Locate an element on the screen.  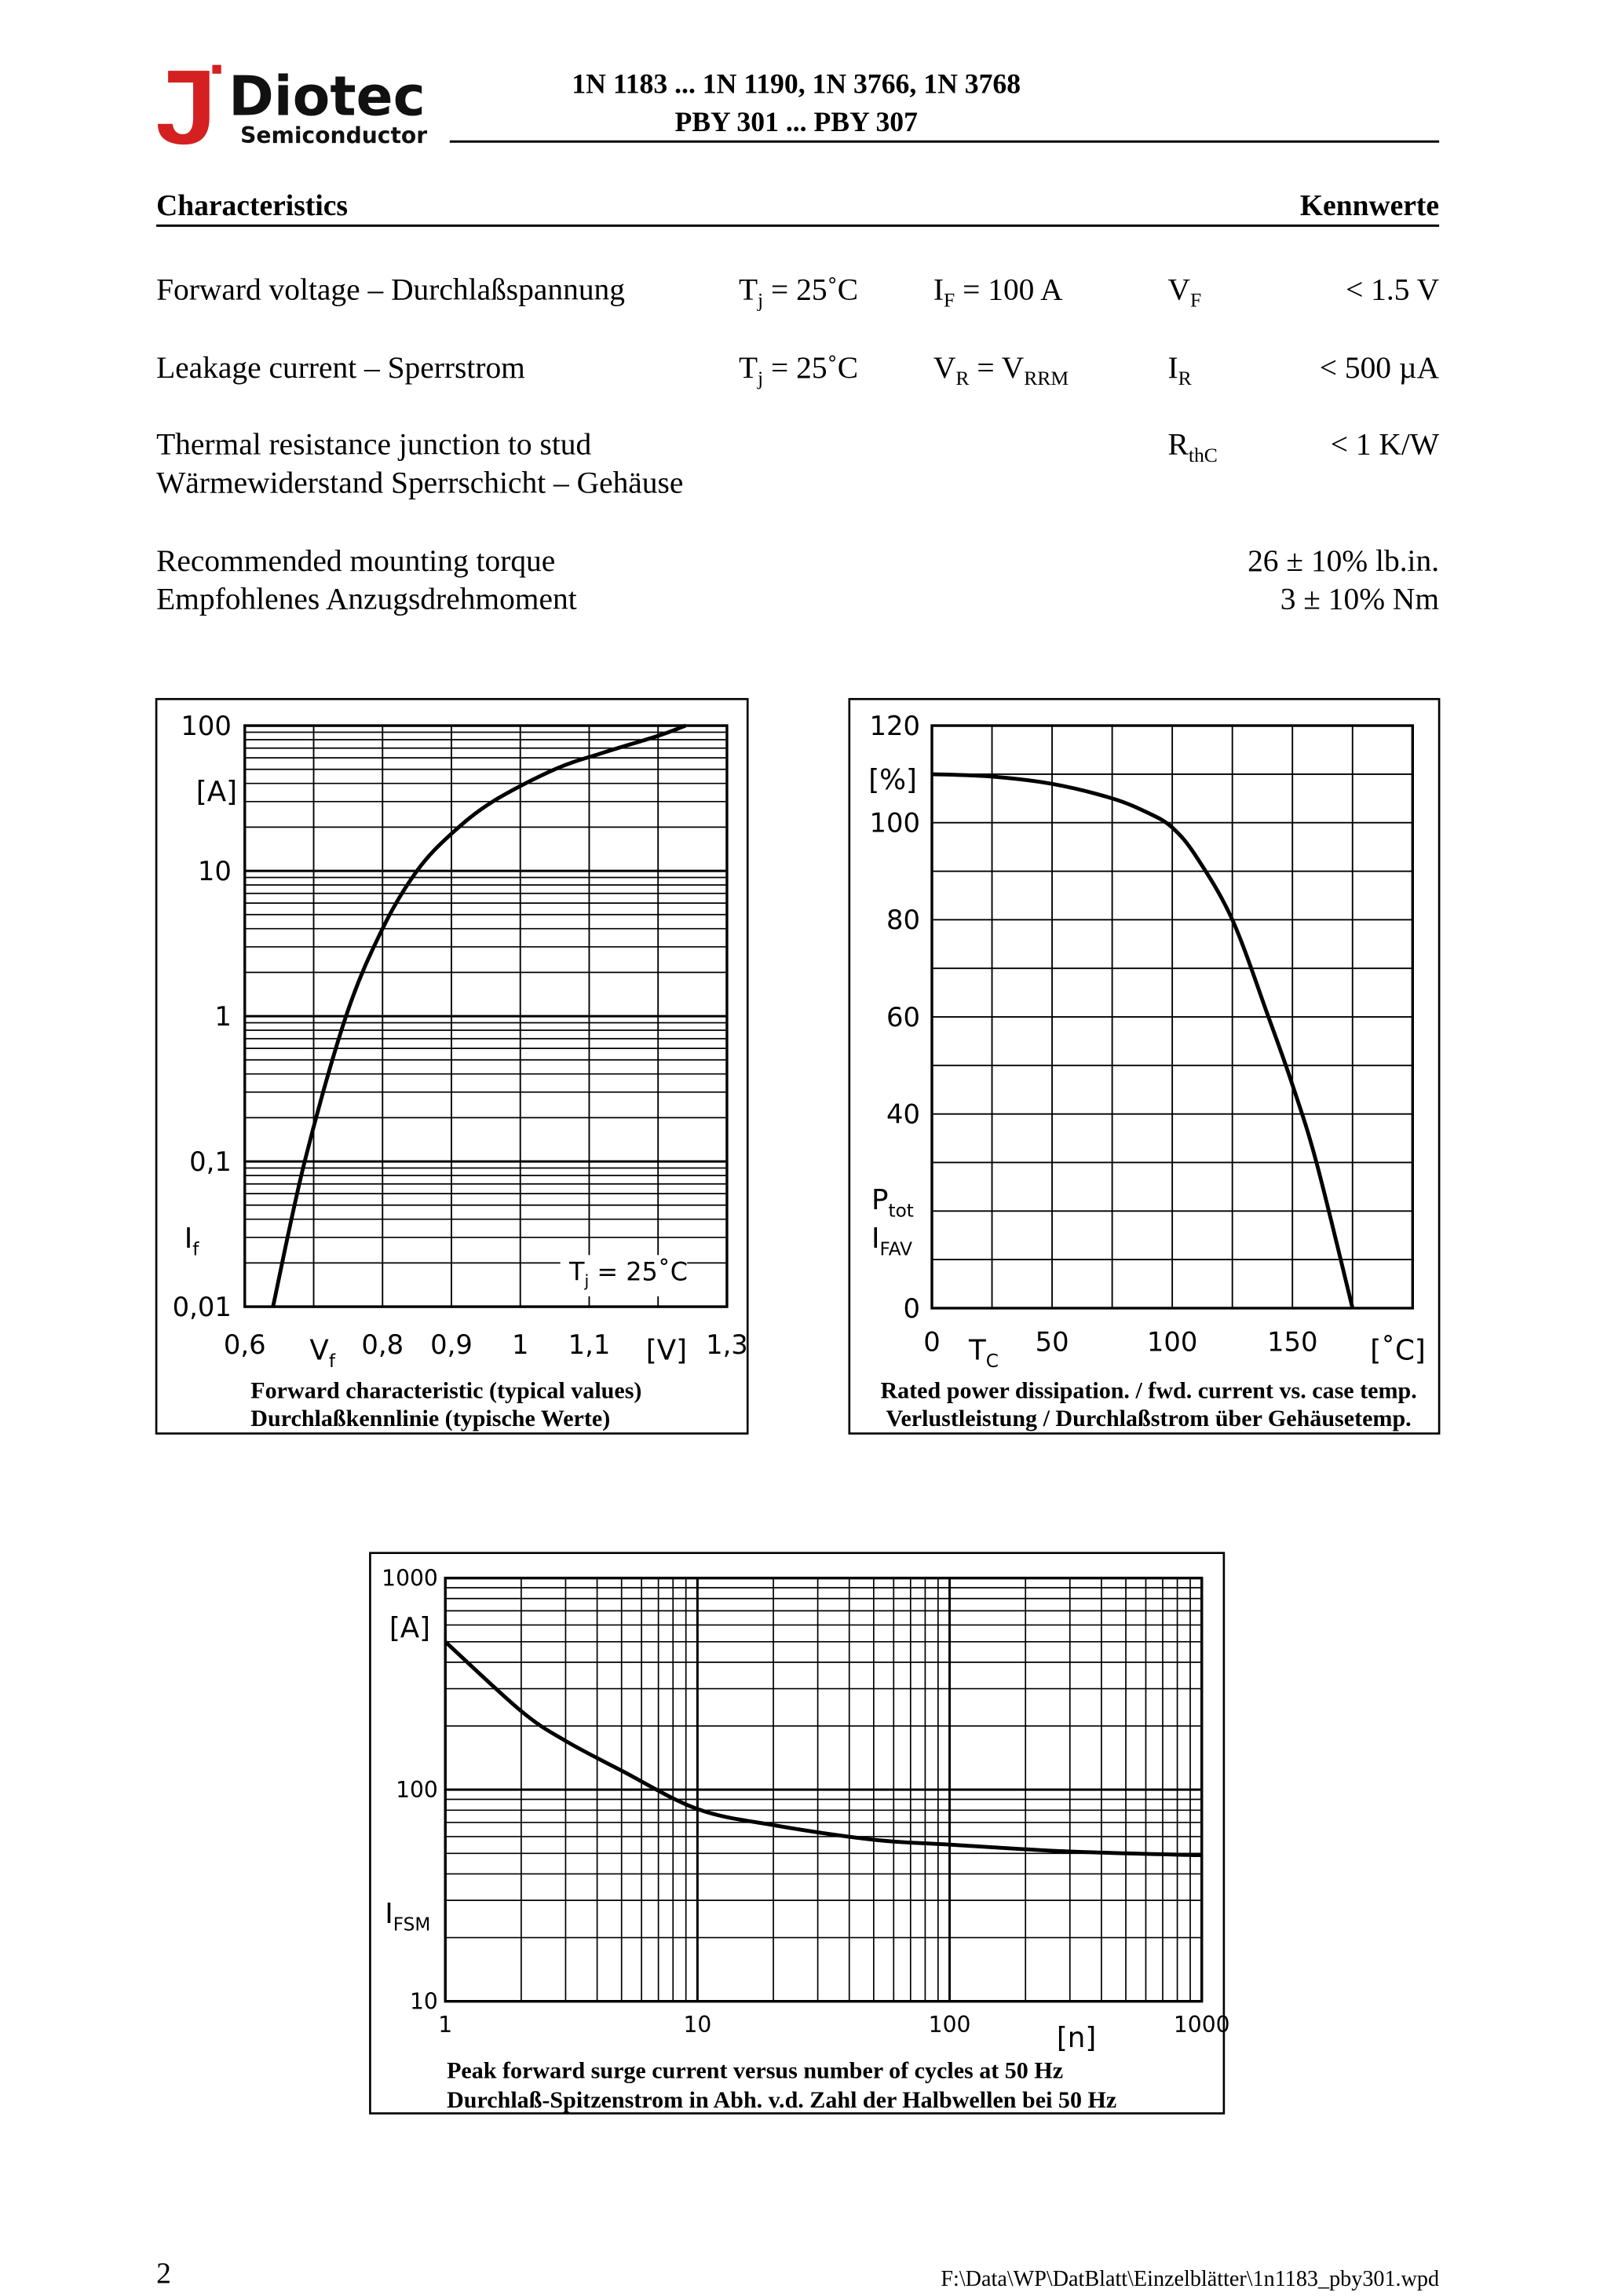
x-tick-label: 0,8 is located at coordinates (382, 1344).